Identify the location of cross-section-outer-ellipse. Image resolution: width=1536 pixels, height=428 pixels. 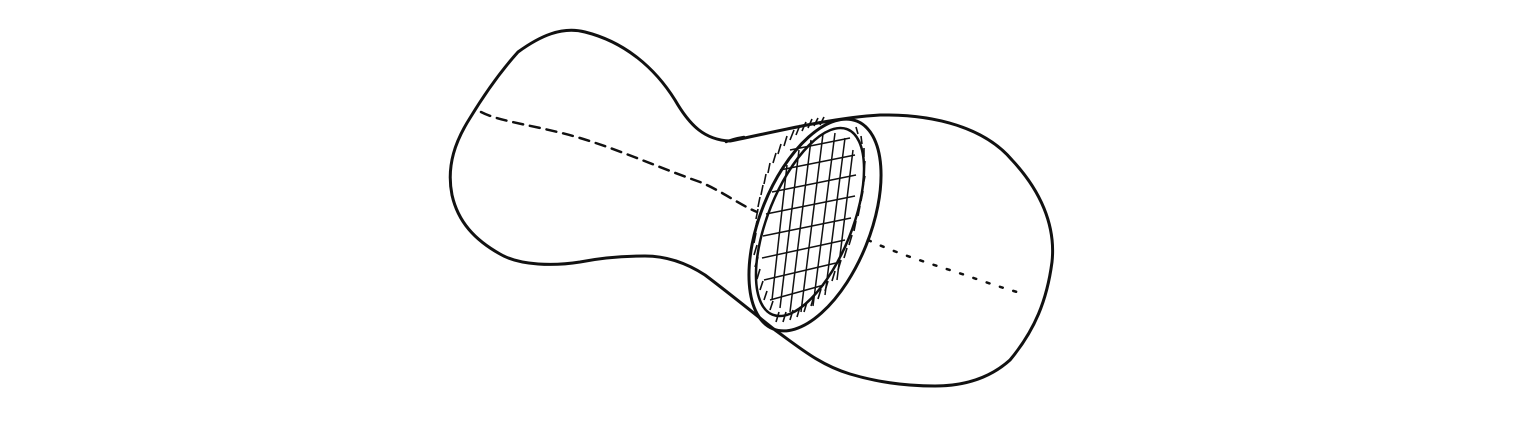
(815, 225).